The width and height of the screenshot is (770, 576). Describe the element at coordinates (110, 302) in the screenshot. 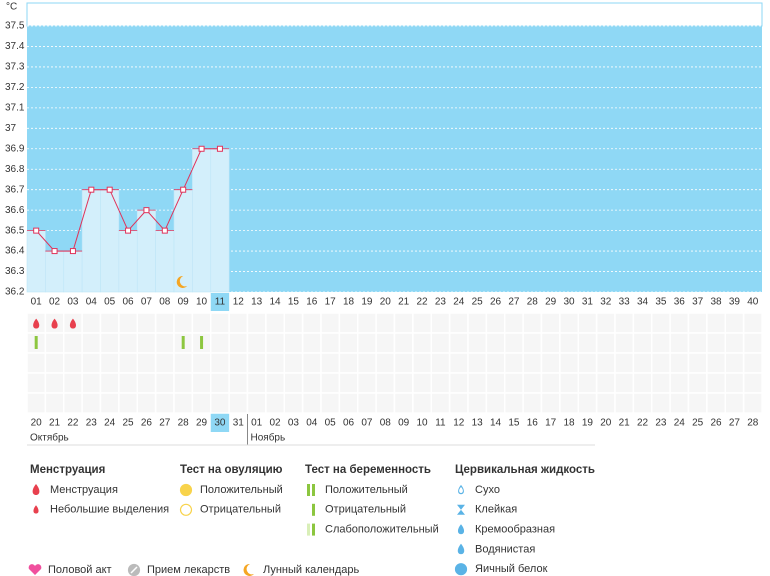

I see `x-tick-label: 05` at that location.